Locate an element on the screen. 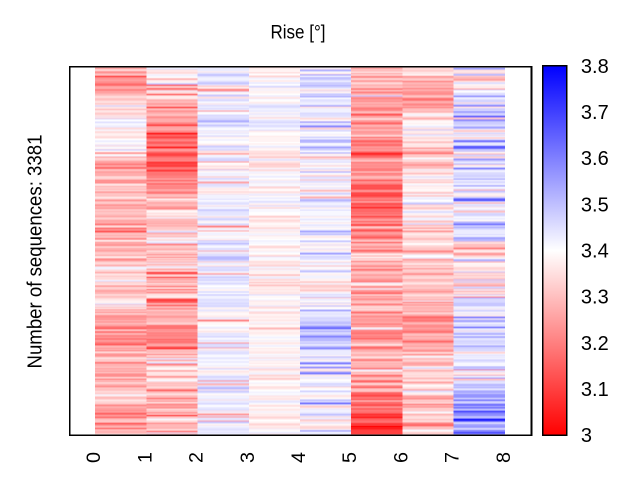  svg-text: 0 is located at coordinates (94, 457).